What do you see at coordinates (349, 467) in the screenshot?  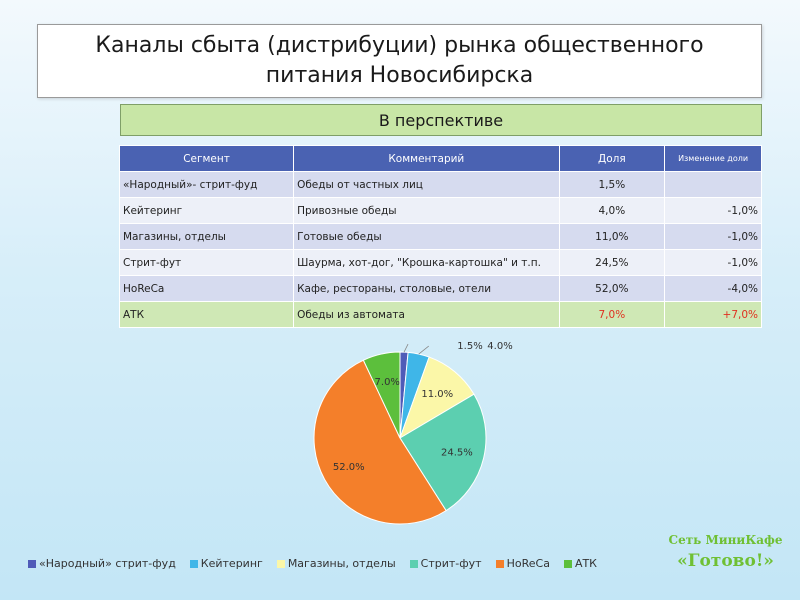 I see `pie-label-4: 52.0%` at bounding box center [349, 467].